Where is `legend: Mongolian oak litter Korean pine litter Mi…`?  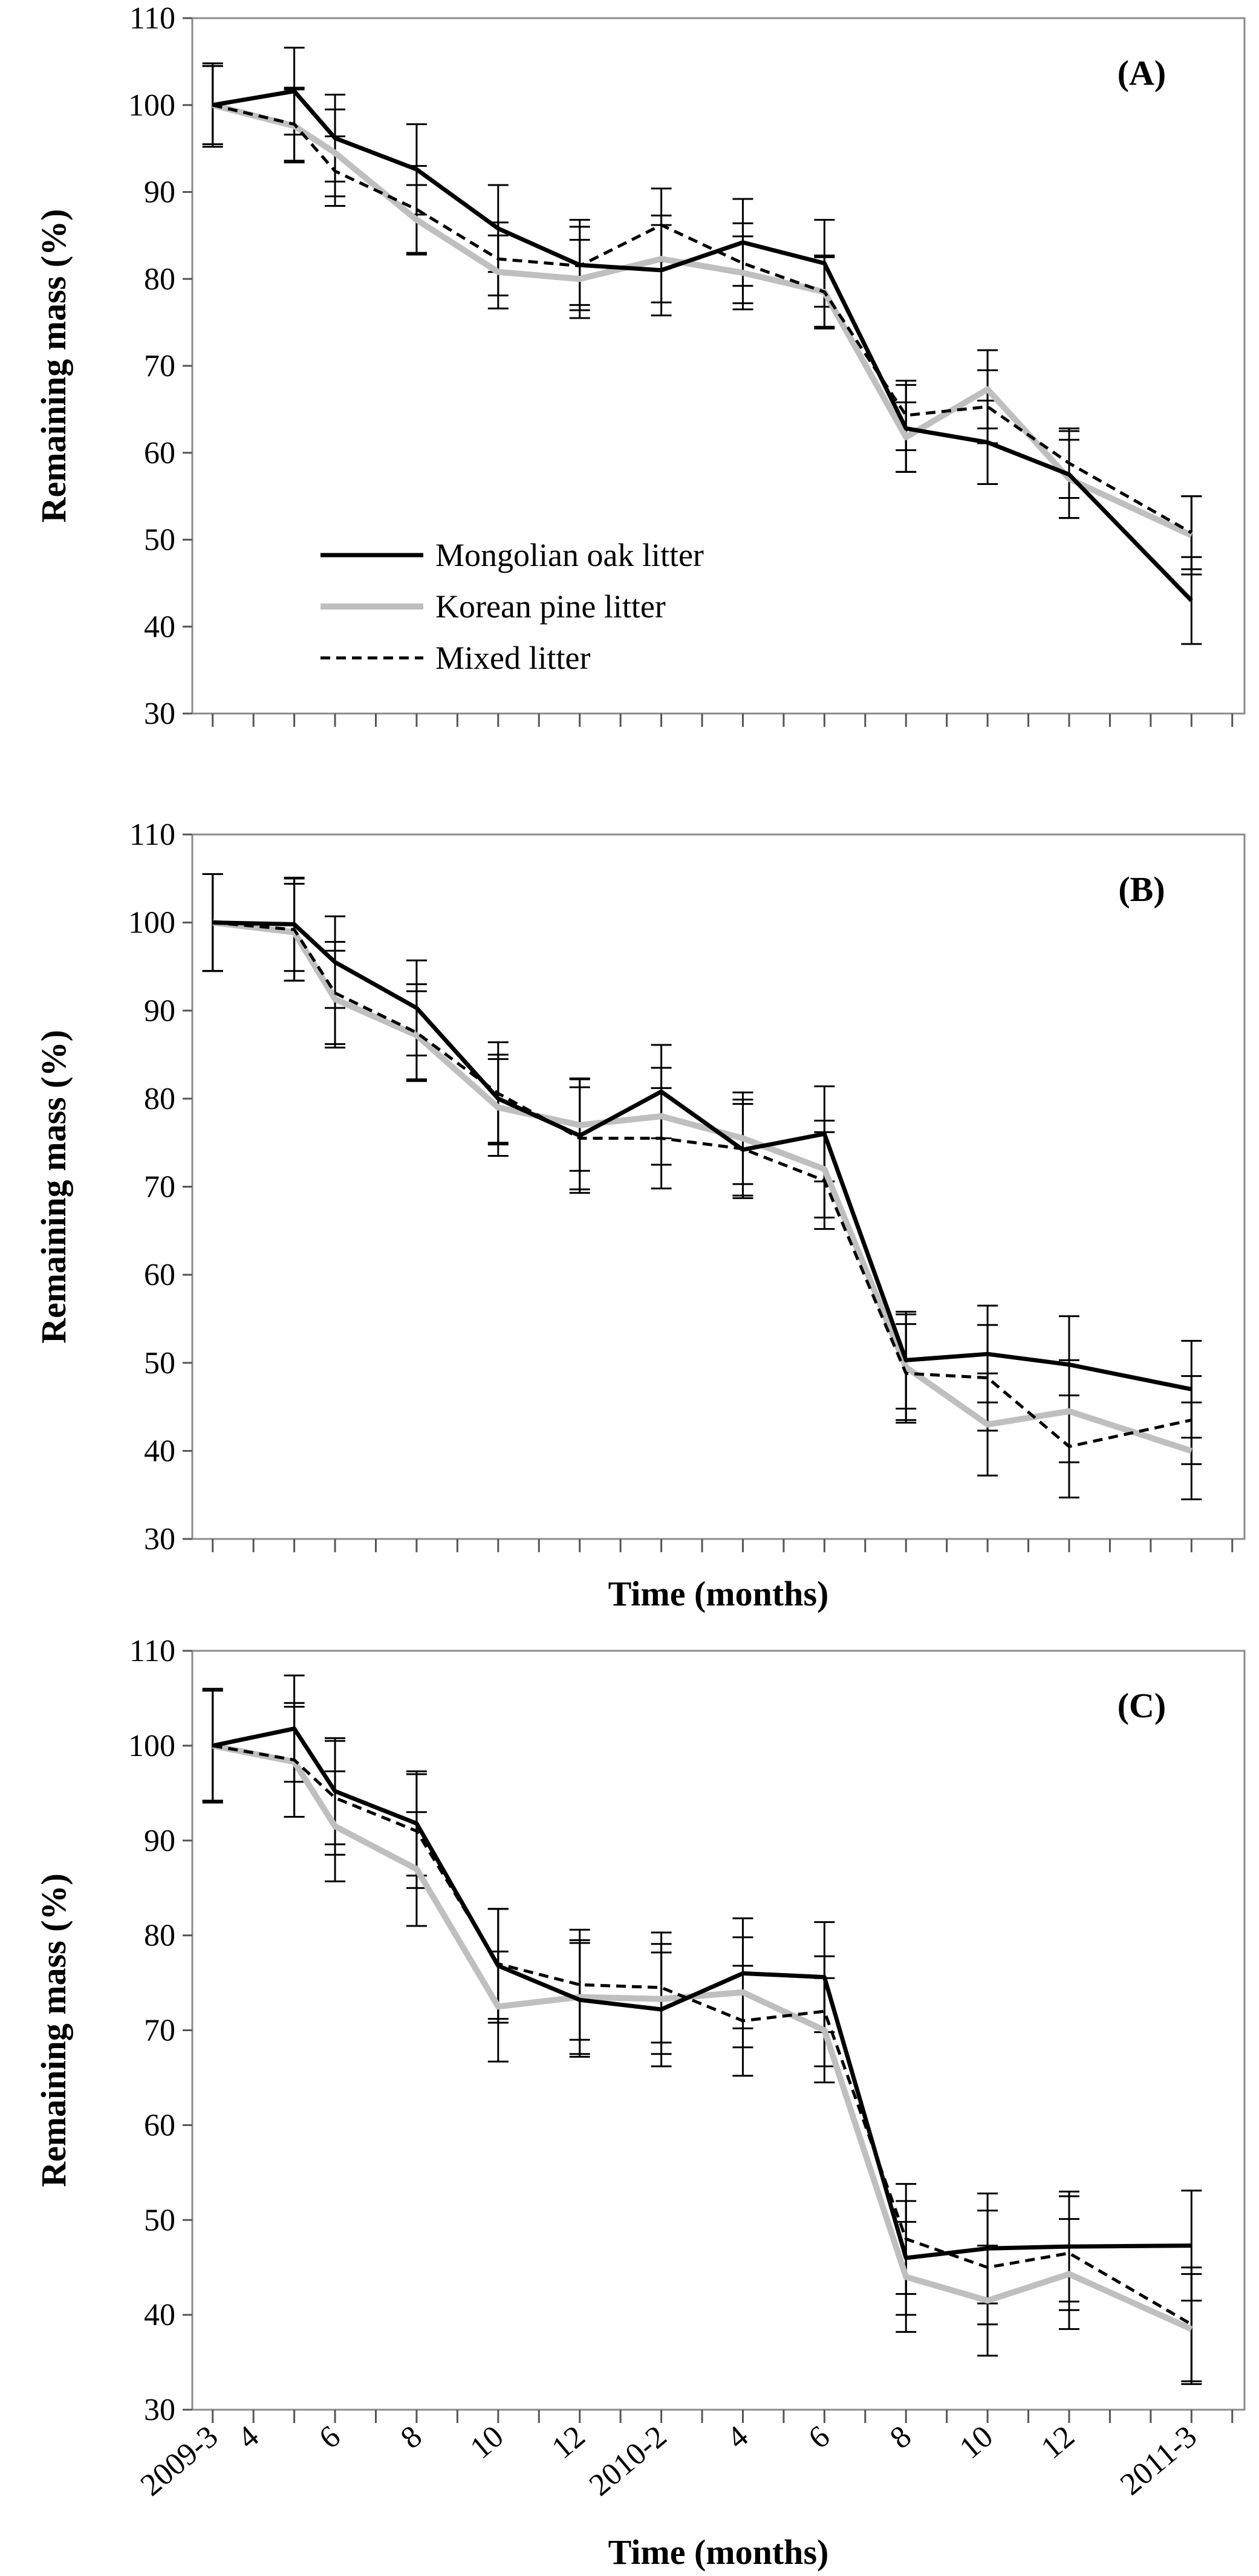
legend: Mongolian oak litter Korean pine litter Mi… is located at coordinates (512, 606).